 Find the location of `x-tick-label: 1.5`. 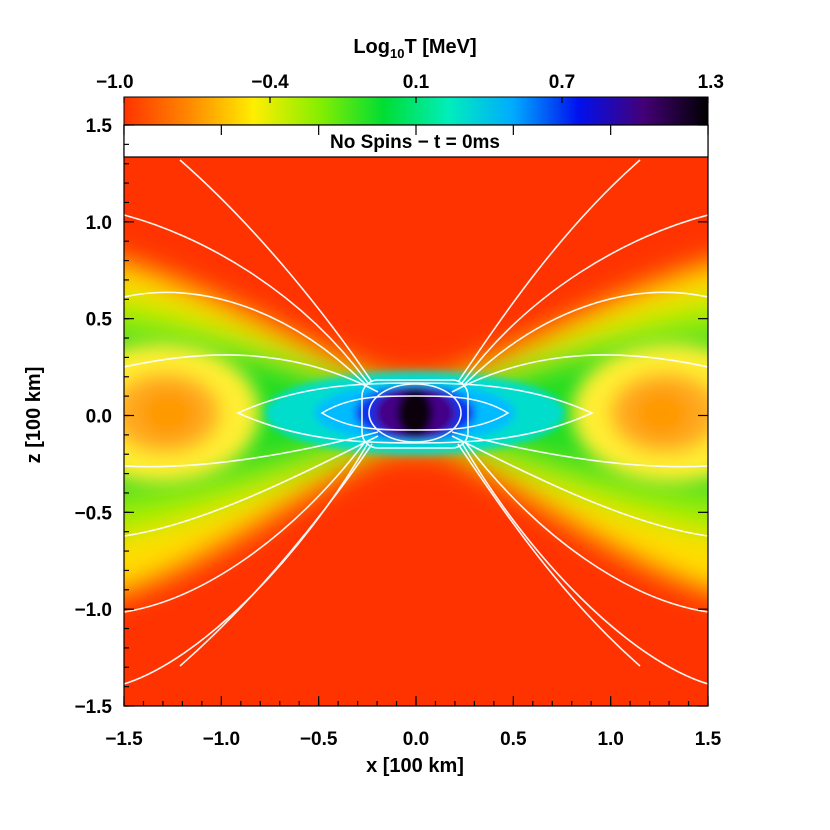

x-tick-label: 1.5 is located at coordinates (708, 739).